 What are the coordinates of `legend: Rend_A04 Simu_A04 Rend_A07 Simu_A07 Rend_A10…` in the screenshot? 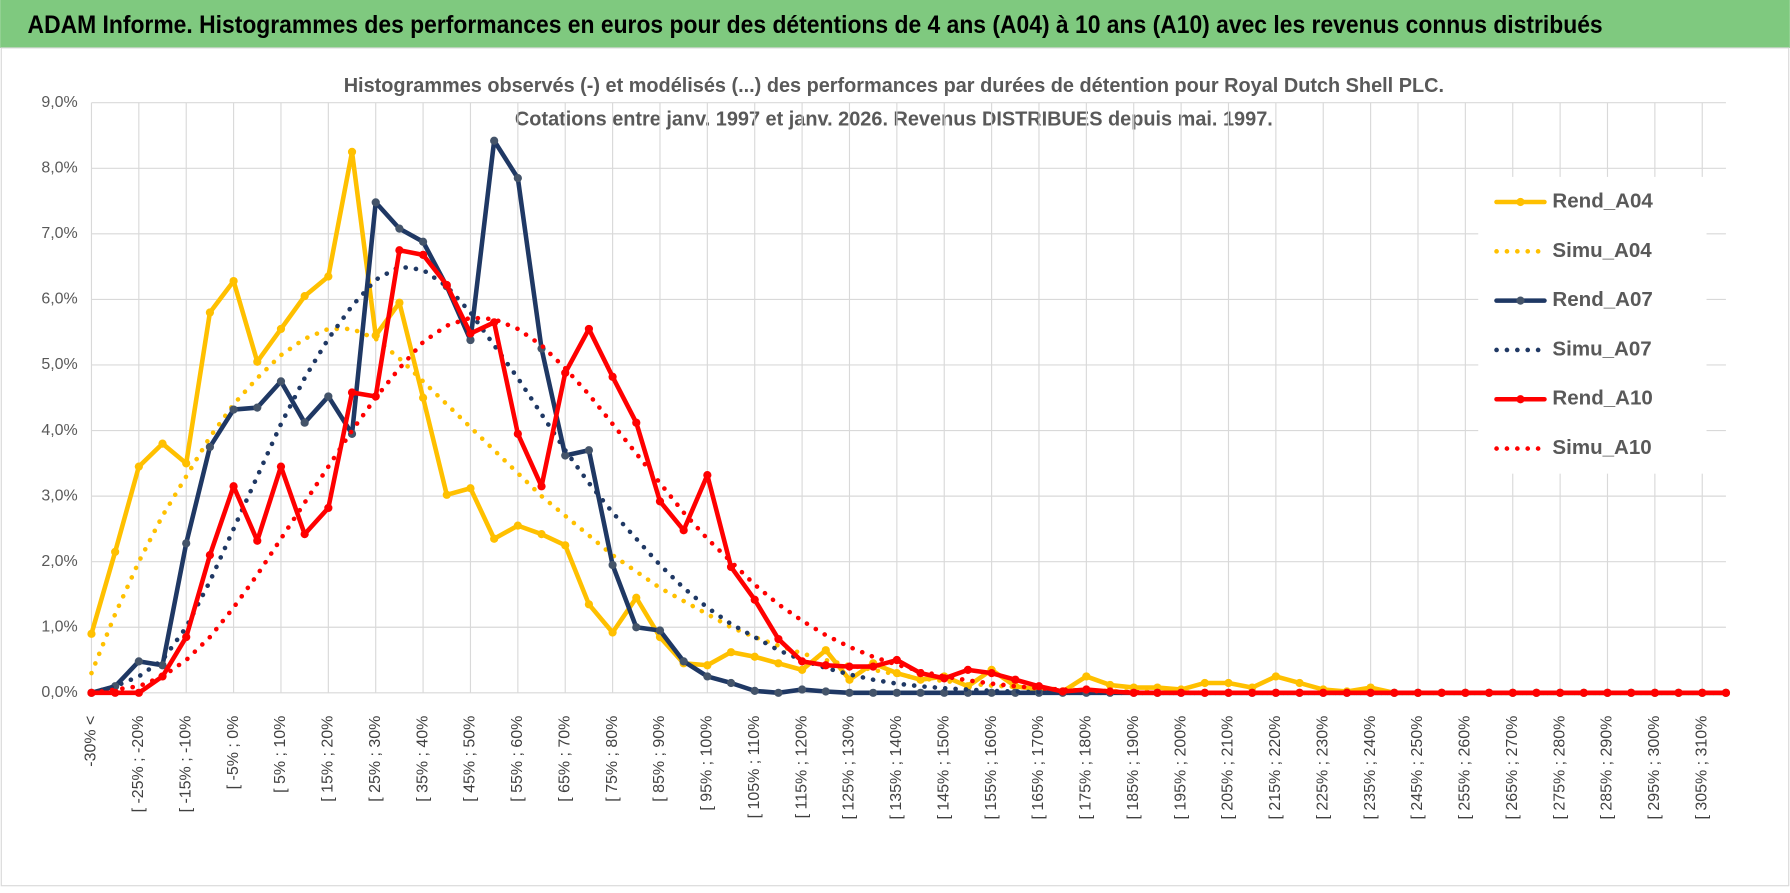 It's located at (1592, 325).